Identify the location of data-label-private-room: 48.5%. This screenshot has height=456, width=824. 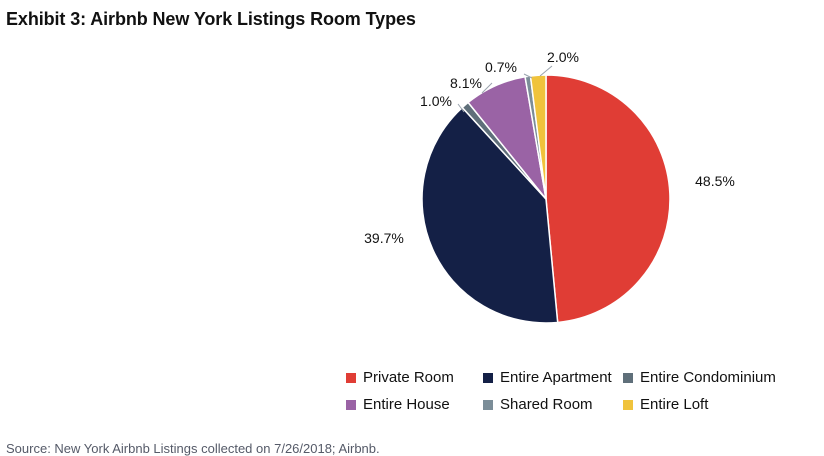
(715, 181).